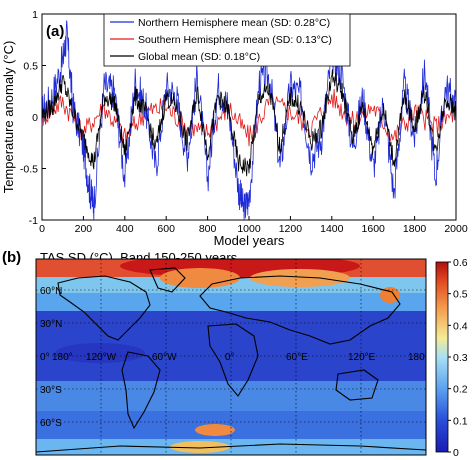 Image resolution: width=474 pixels, height=460 pixels. I want to click on series-line-sh, so click(249, 117).